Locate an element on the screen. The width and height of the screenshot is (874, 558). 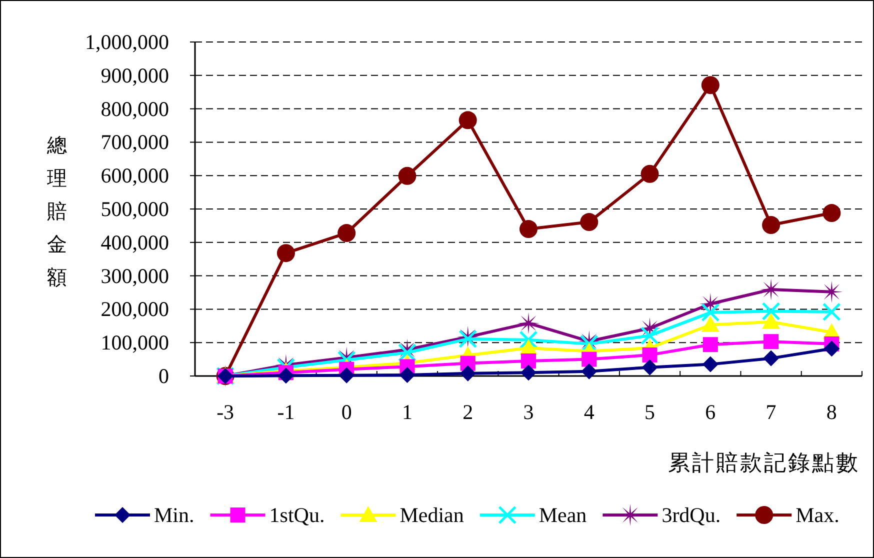
y-tick-label: 600,000 is located at coordinates (134, 176).